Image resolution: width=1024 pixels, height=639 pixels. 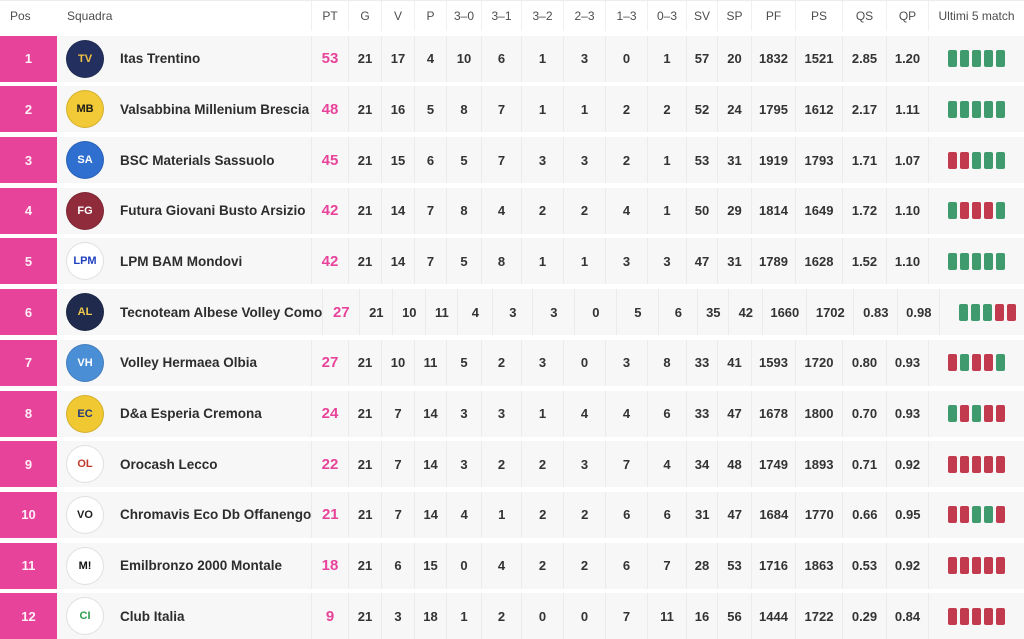 I want to click on stat-s13: 6, so click(x=626, y=514).